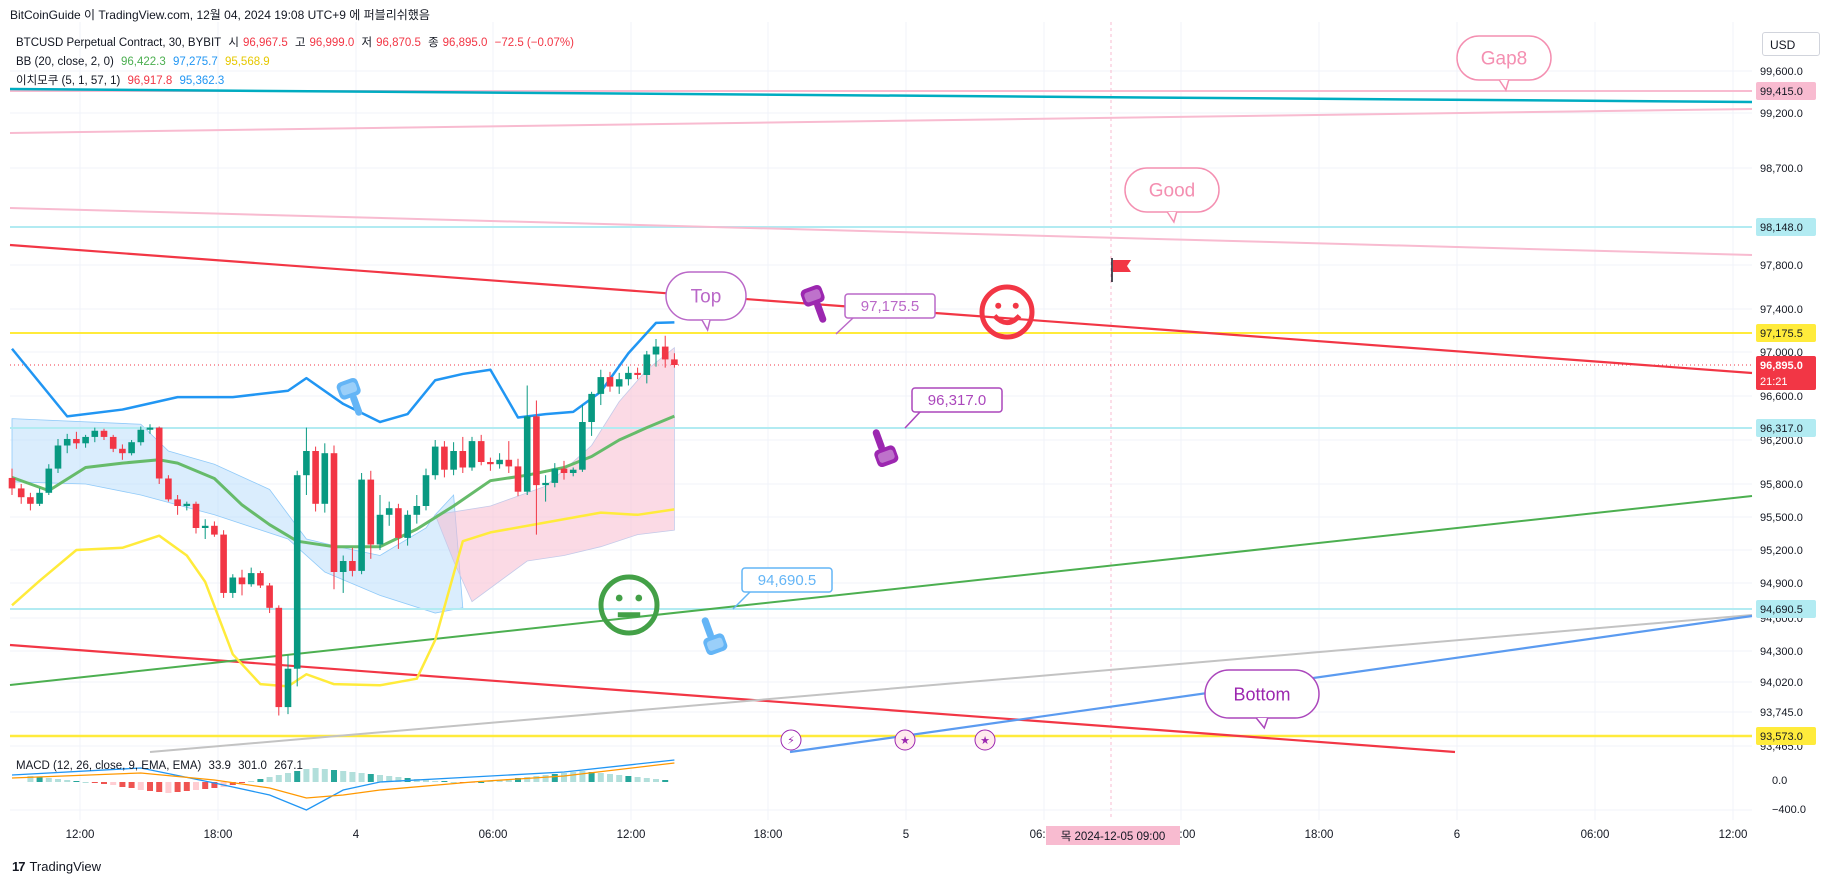  I want to click on lightning-event-icon: ⚡, so click(791, 740).